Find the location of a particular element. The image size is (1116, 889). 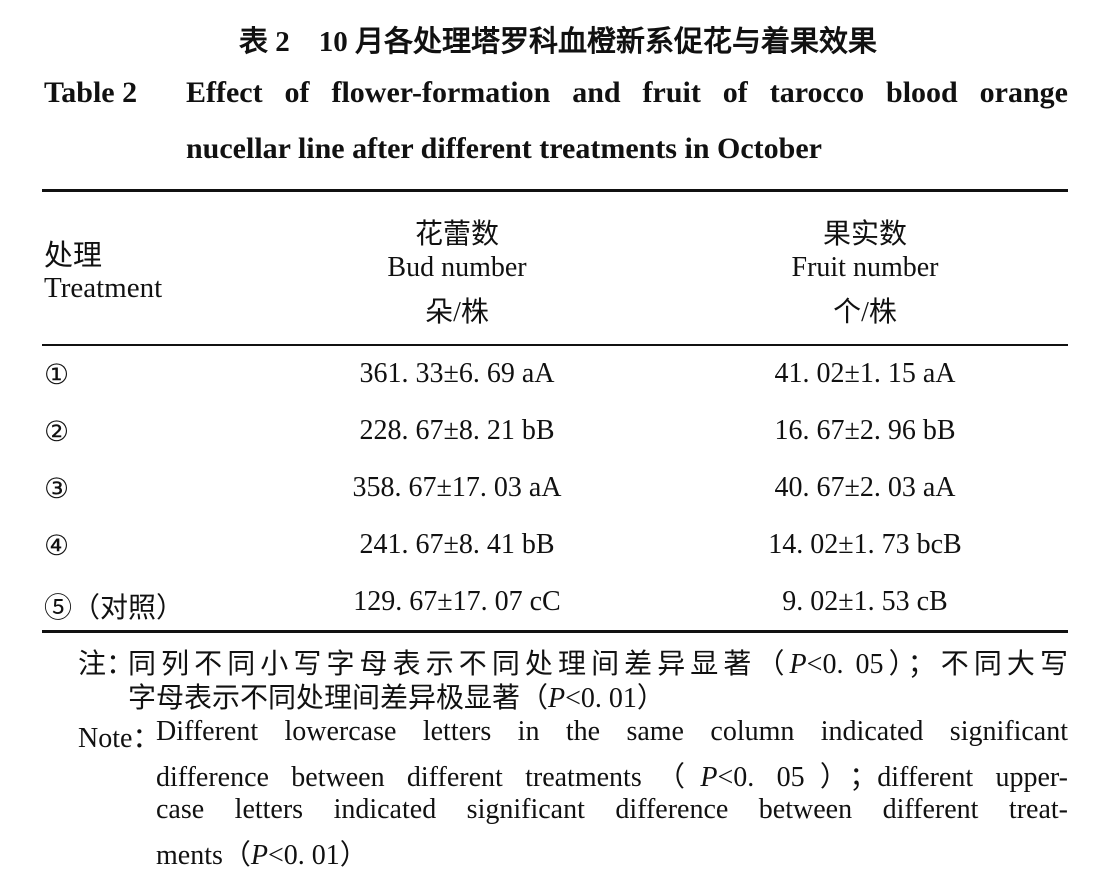

note-line: ments（P<0. 01） is located at coordinates (262, 853).